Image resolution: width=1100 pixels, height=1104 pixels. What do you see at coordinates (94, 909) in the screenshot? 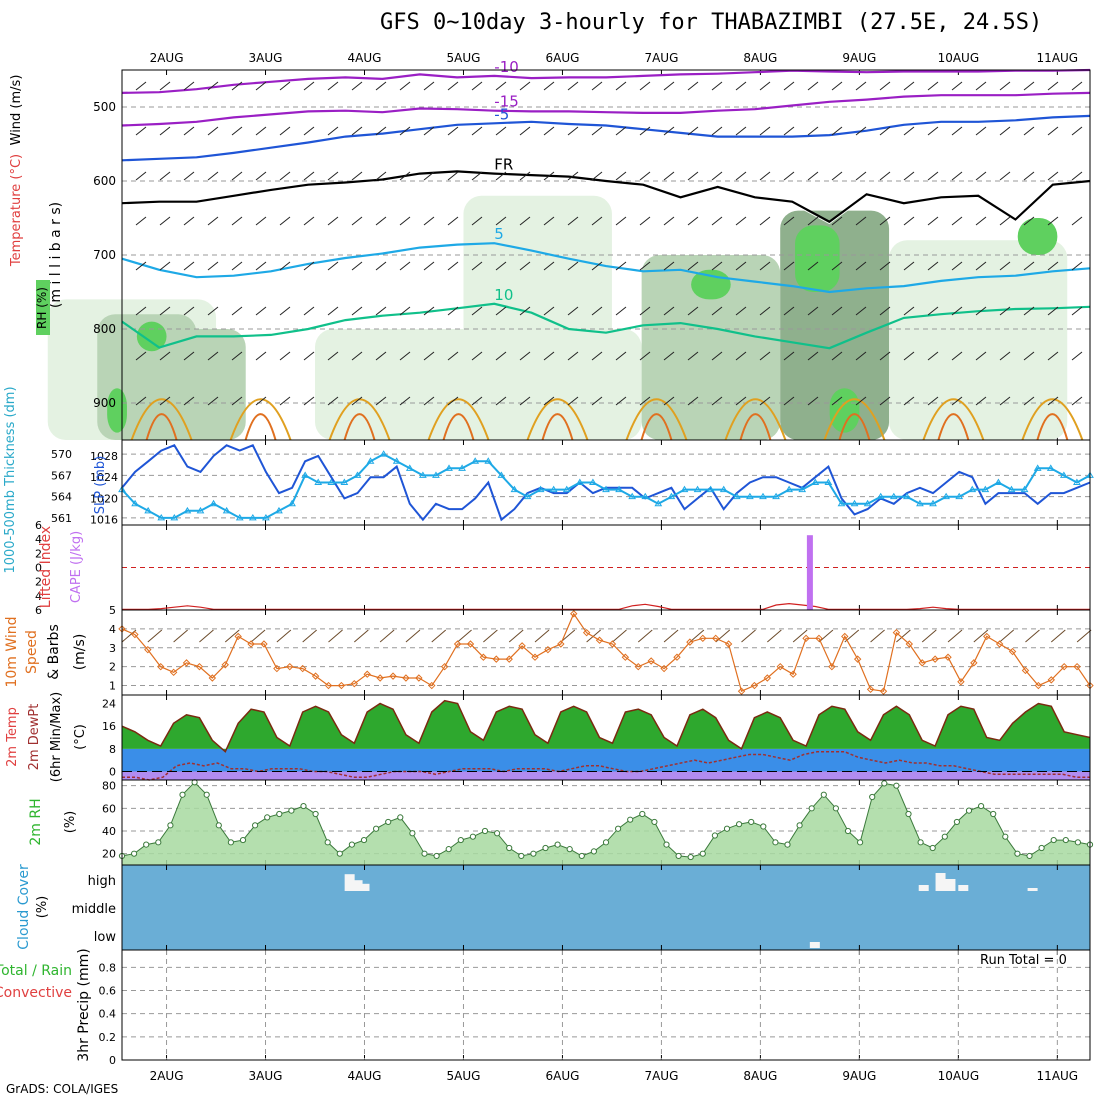
I see `cloud-layer-label: middle` at bounding box center [94, 909].